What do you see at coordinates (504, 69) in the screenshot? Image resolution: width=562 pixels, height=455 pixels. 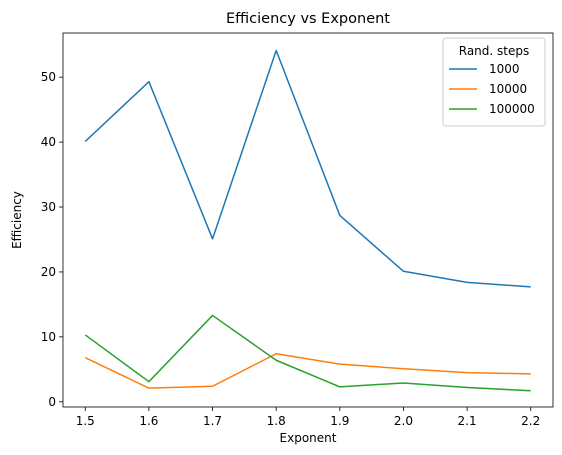 I see `legend-label-1000: 1000` at bounding box center [504, 69].